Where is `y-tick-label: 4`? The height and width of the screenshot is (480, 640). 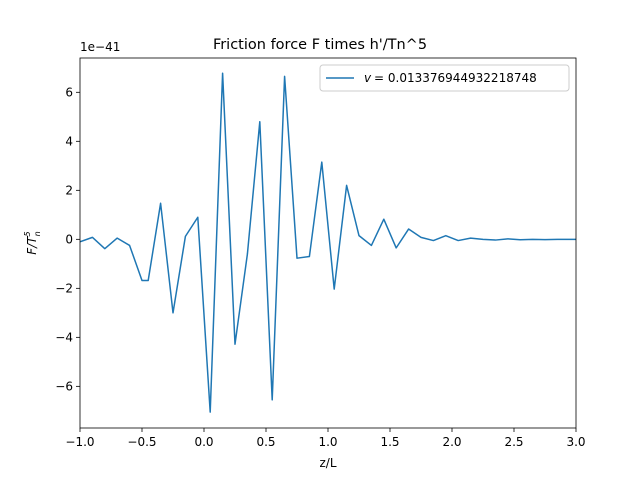
y-tick-label: 4 is located at coordinates (69, 141).